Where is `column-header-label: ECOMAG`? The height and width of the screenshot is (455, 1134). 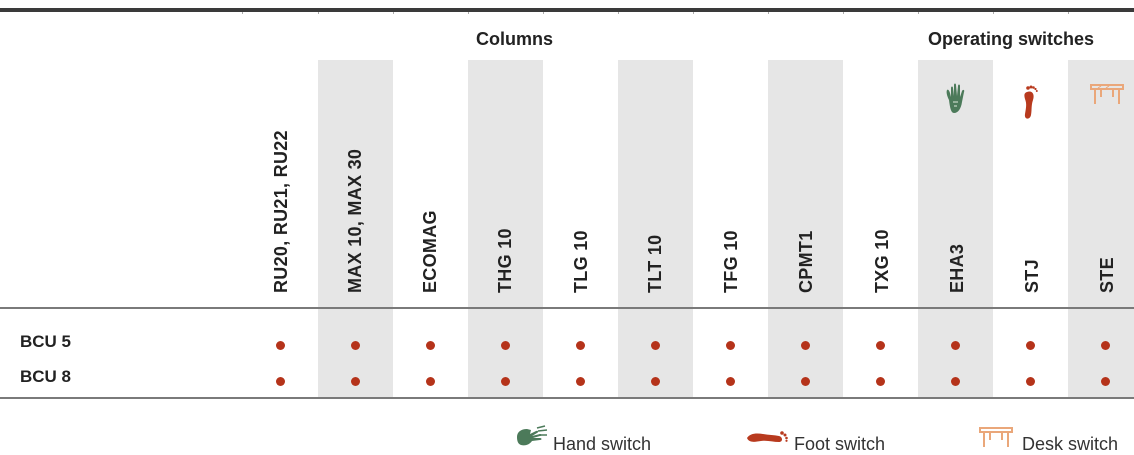
column-header-label: ECOMAG is located at coordinates (430, 251).